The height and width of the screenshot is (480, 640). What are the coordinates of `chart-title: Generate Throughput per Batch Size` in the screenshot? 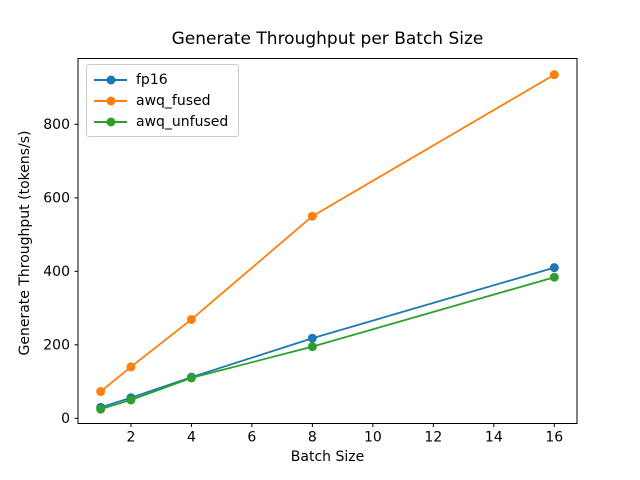 It's located at (327, 39).